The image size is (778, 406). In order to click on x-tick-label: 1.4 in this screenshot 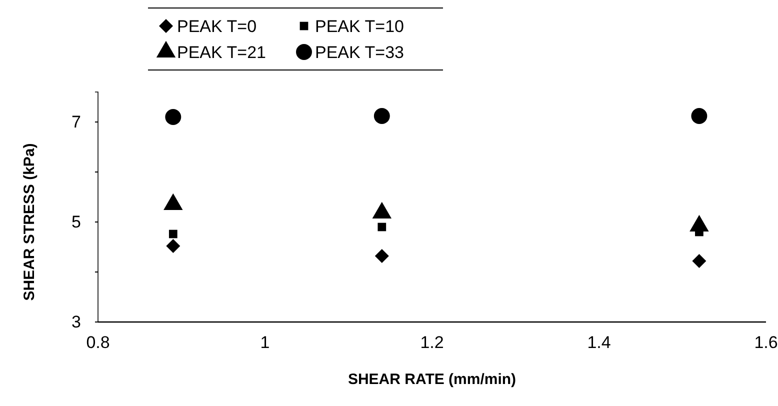, I will do `click(599, 342)`.